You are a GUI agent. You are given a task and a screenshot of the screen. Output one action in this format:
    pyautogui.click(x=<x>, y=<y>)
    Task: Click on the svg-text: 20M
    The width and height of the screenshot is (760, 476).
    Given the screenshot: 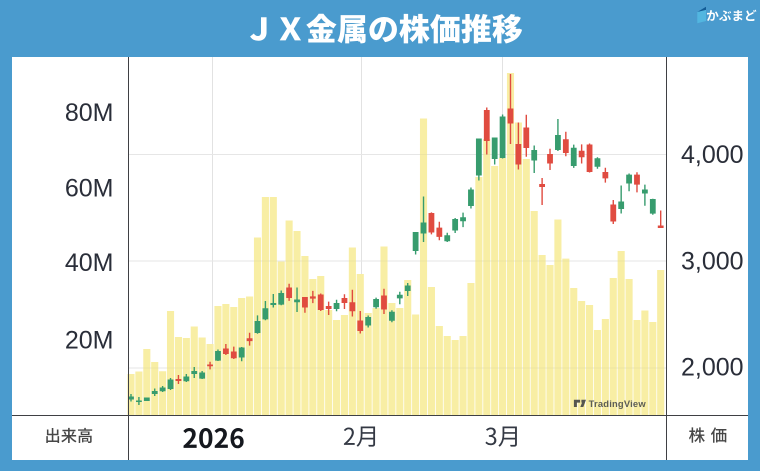 What is the action you would take?
    pyautogui.click(x=89, y=340)
    